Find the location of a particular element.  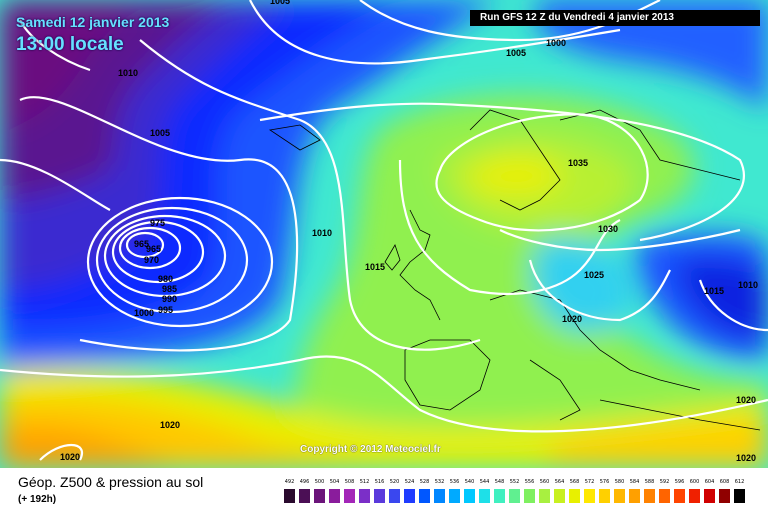

legend-value-label: 564 is located at coordinates (559, 482).